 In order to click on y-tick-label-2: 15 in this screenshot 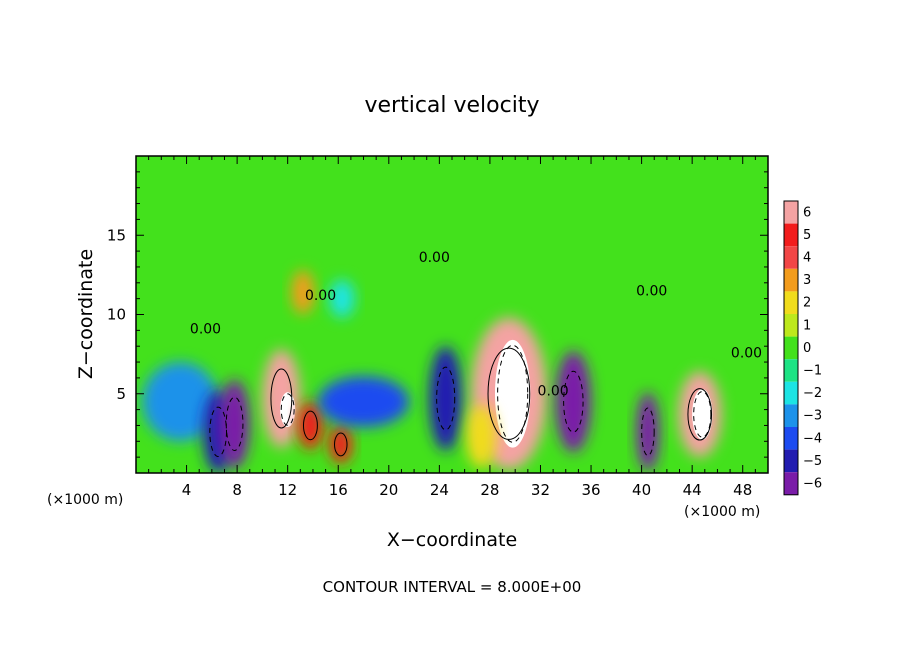, I will do `click(116, 235)`.